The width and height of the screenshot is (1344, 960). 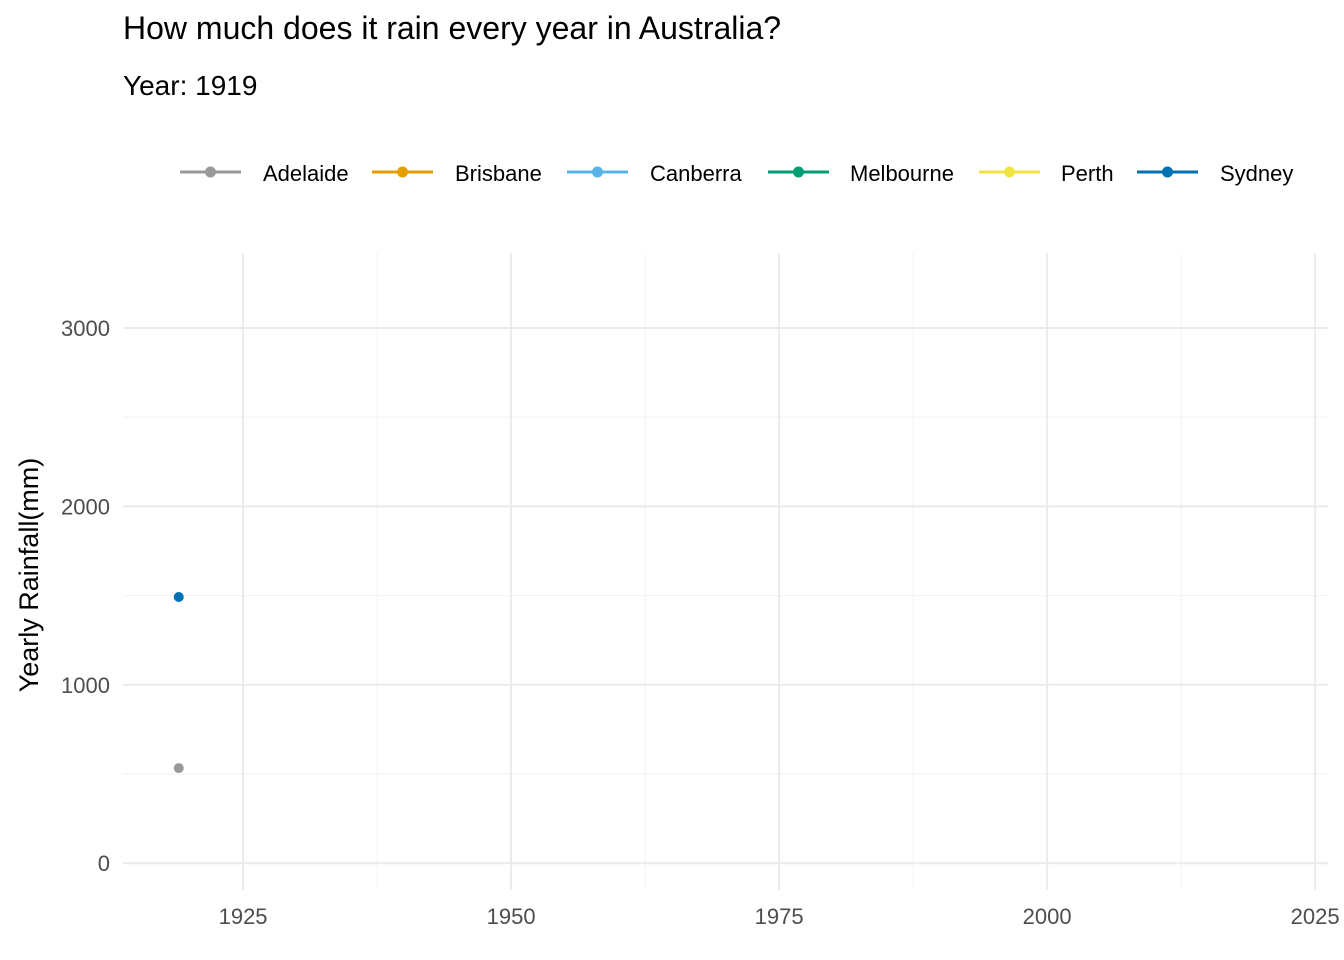 What do you see at coordinates (243, 916) in the screenshot?
I see `x-tick-label: 1925` at bounding box center [243, 916].